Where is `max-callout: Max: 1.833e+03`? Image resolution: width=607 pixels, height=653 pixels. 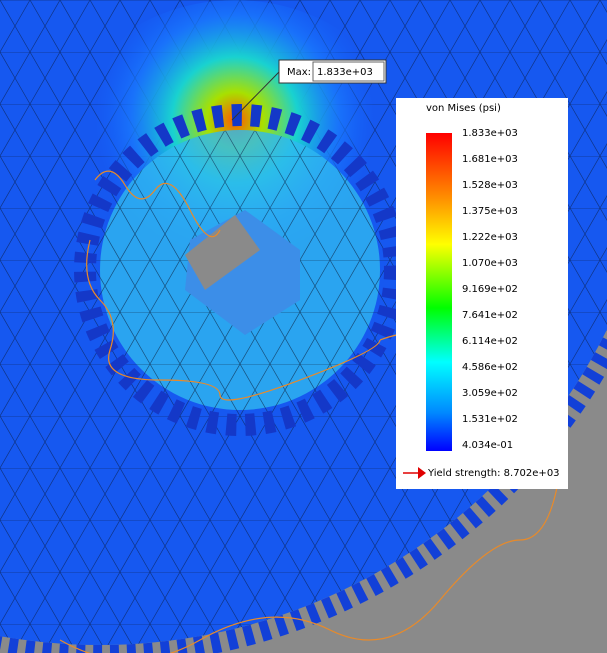
max-callout: Max: 1.833e+03 is located at coordinates (309, 90).